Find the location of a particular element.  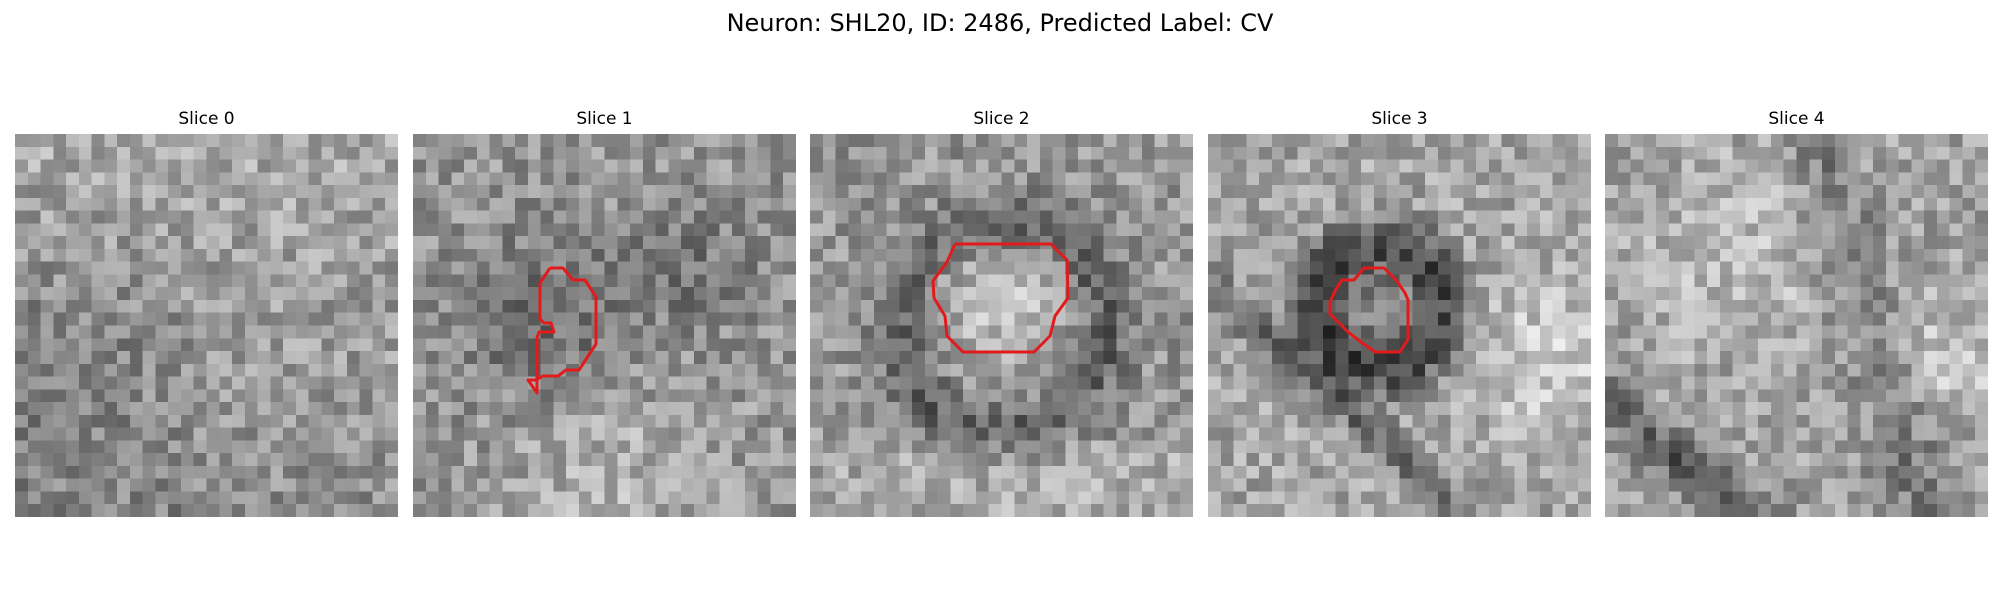

slice-panel-0: Slice 0 is located at coordinates (206, 119).